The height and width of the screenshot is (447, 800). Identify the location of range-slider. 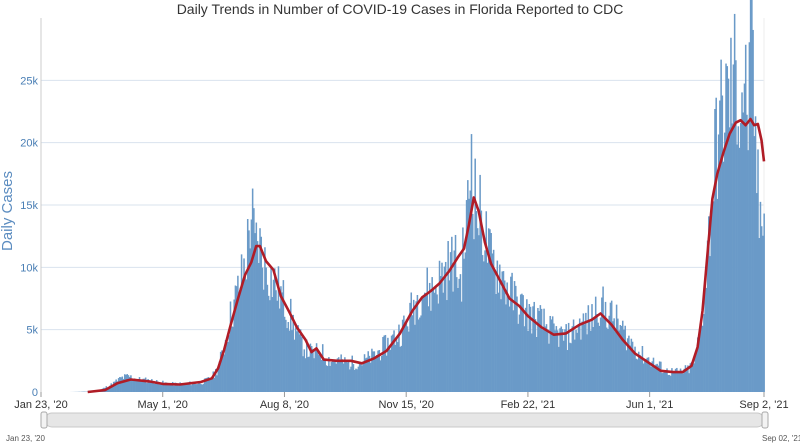
(404, 420).